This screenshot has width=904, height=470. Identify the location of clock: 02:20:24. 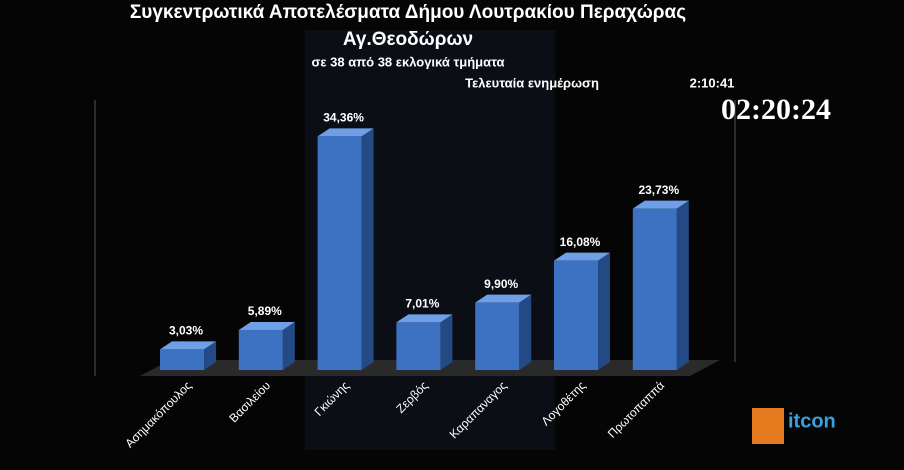
(776, 109).